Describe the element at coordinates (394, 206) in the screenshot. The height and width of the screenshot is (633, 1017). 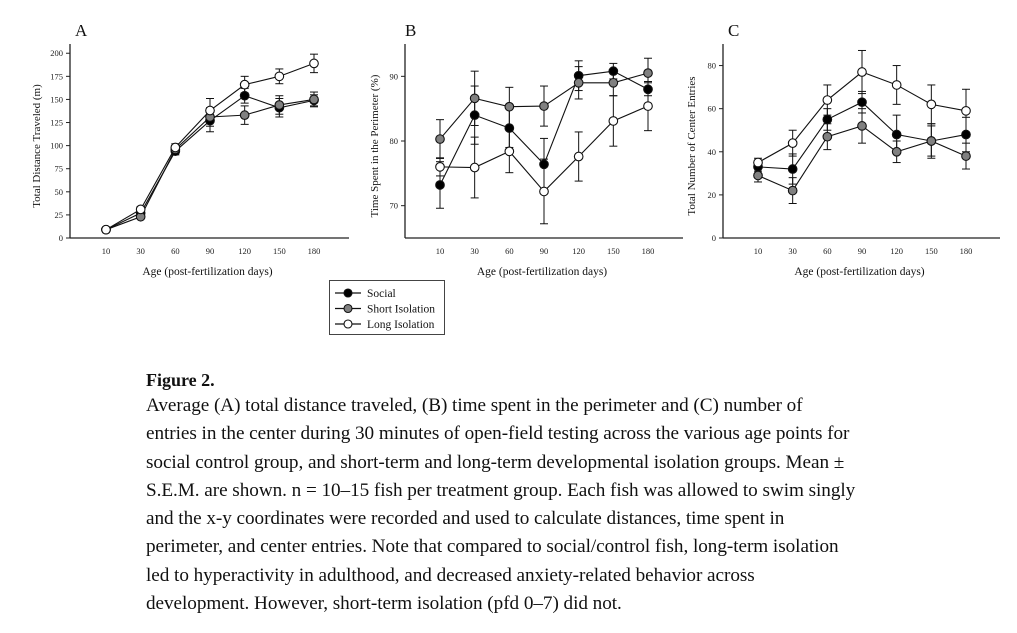
I see `y-tick-label: 70` at that location.